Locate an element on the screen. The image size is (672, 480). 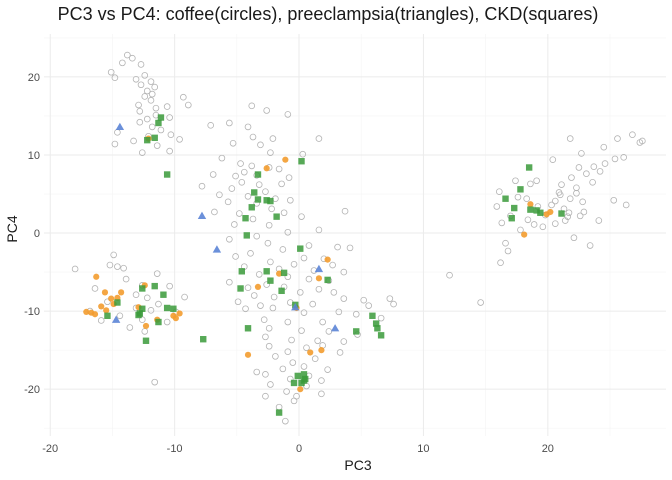
x-tick-label: -10 is located at coordinates (175, 449).